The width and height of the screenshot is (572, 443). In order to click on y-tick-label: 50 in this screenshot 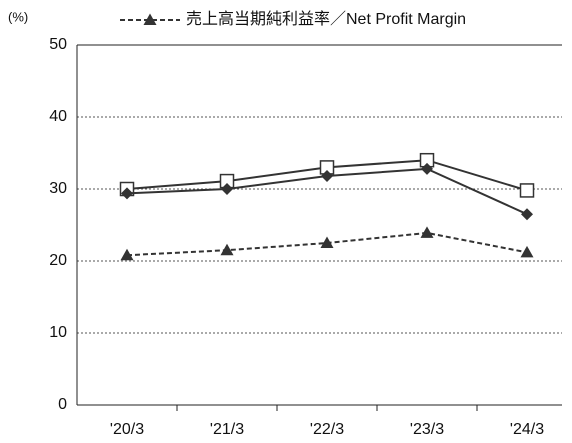, I will do `click(58, 44)`.